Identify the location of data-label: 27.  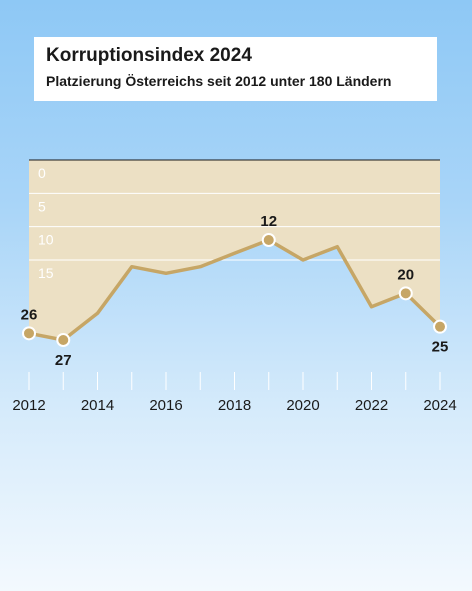
(63, 360).